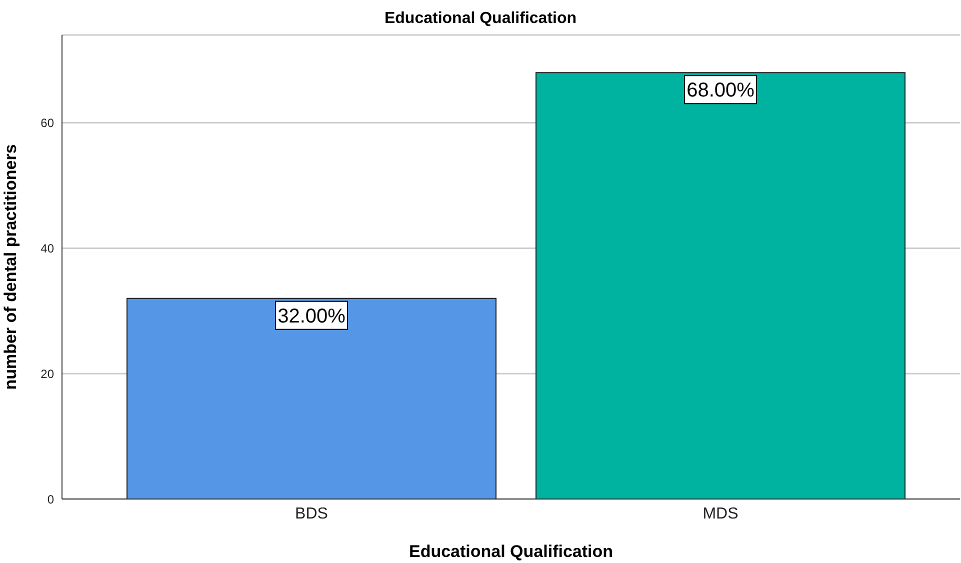 The image size is (961, 563). I want to click on y-tick-label: 20, so click(47, 373).